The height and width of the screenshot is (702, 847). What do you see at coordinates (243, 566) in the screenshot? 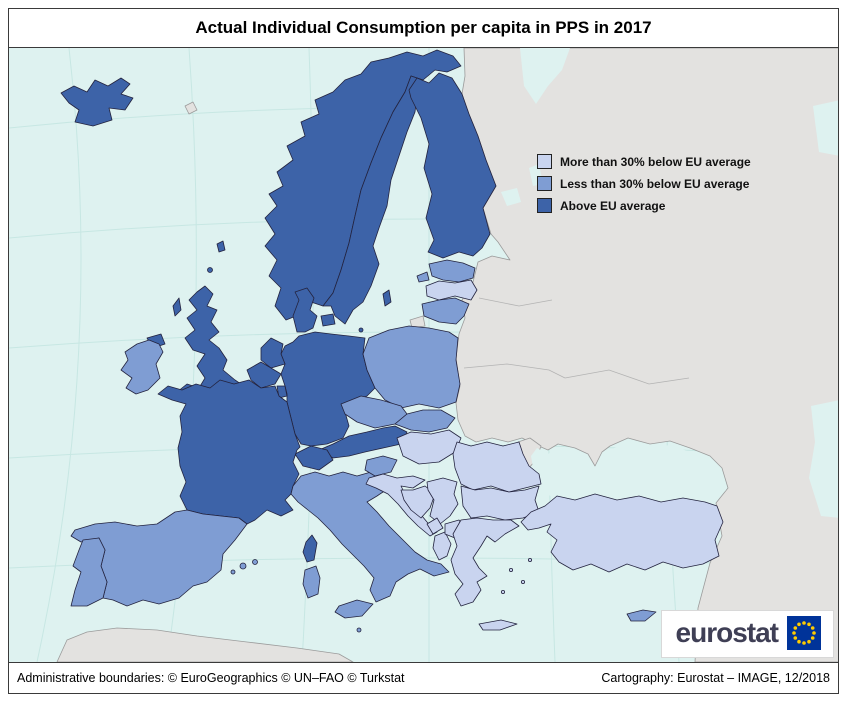
I see `island-mallorca` at bounding box center [243, 566].